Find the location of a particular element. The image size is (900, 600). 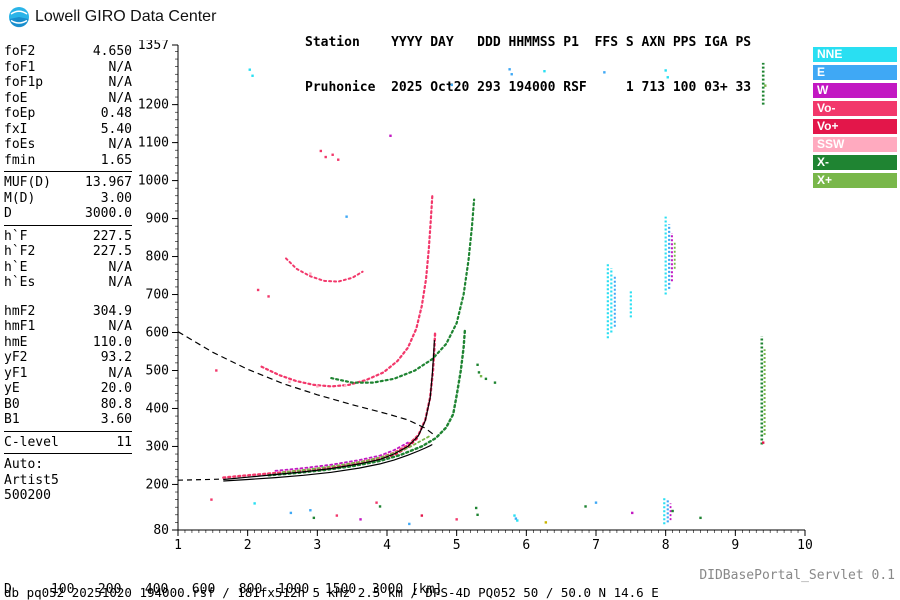

param-label: foF1 is located at coordinates (20, 67).